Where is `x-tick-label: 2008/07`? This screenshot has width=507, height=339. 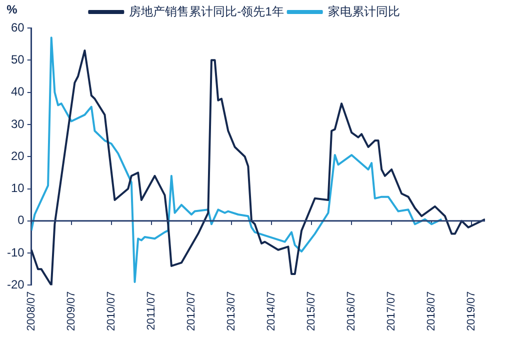 x-tick-label: 2008/07 is located at coordinates (31, 311).